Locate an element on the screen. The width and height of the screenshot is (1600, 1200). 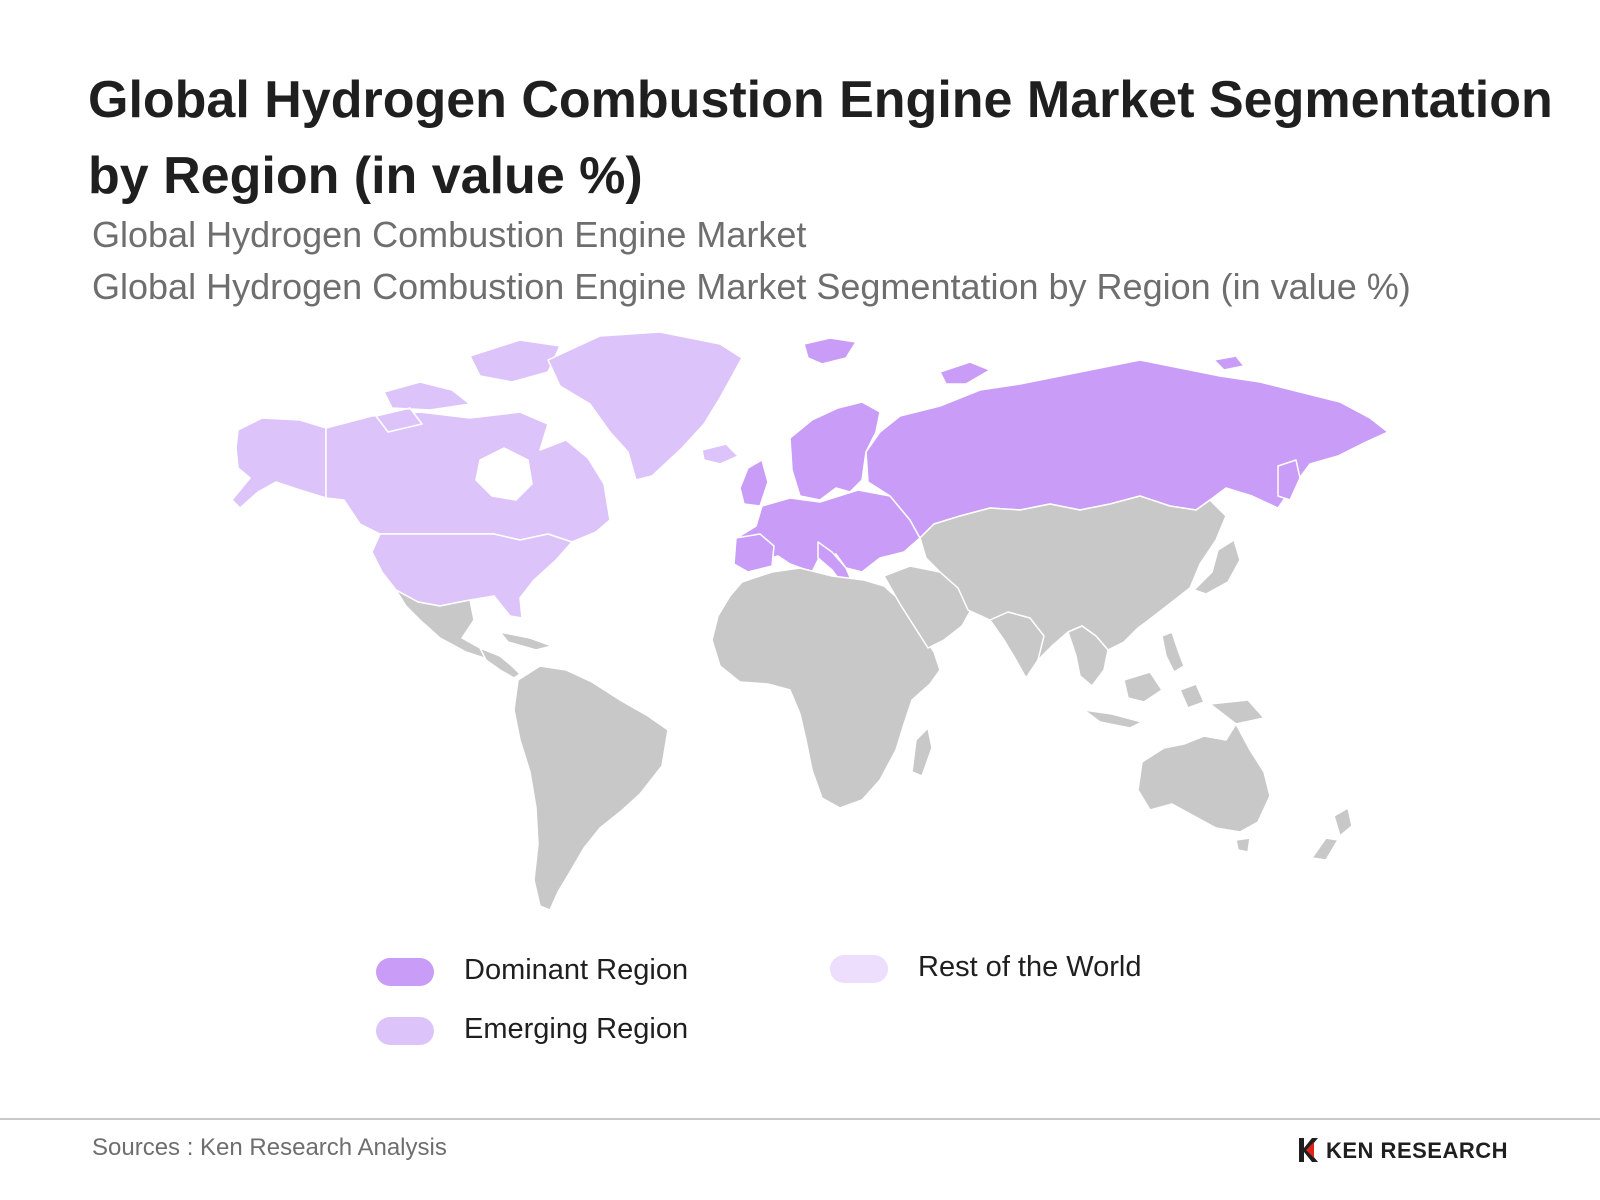
region-scandinavia is located at coordinates (835, 451).